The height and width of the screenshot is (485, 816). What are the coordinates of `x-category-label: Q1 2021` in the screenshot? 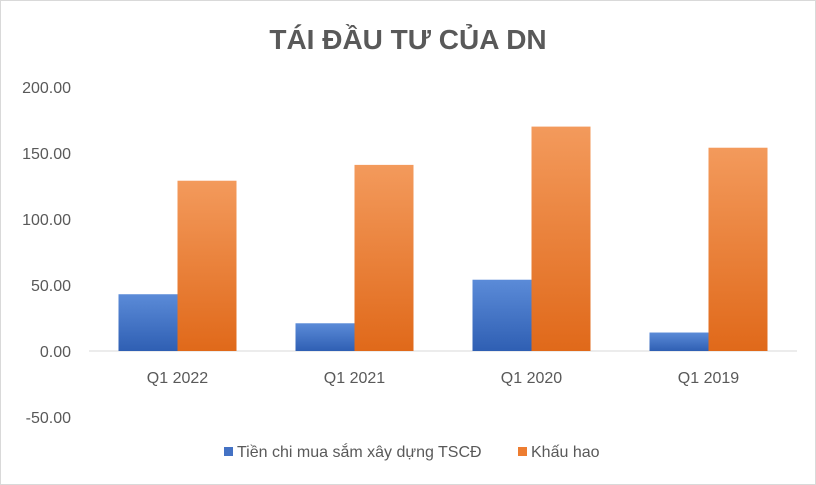 It's located at (354, 378).